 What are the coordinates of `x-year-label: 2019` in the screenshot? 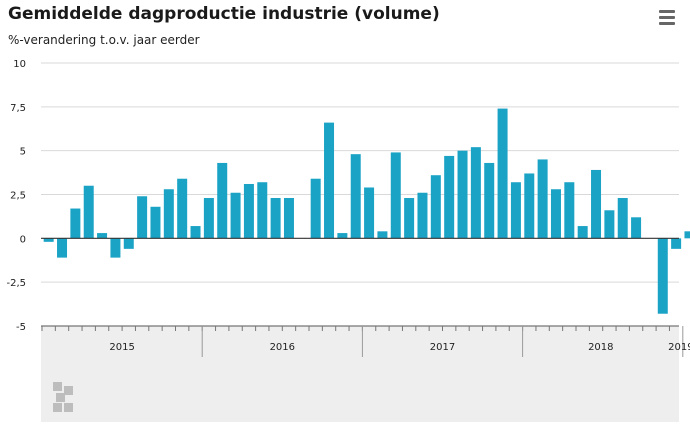 It's located at (679, 347).